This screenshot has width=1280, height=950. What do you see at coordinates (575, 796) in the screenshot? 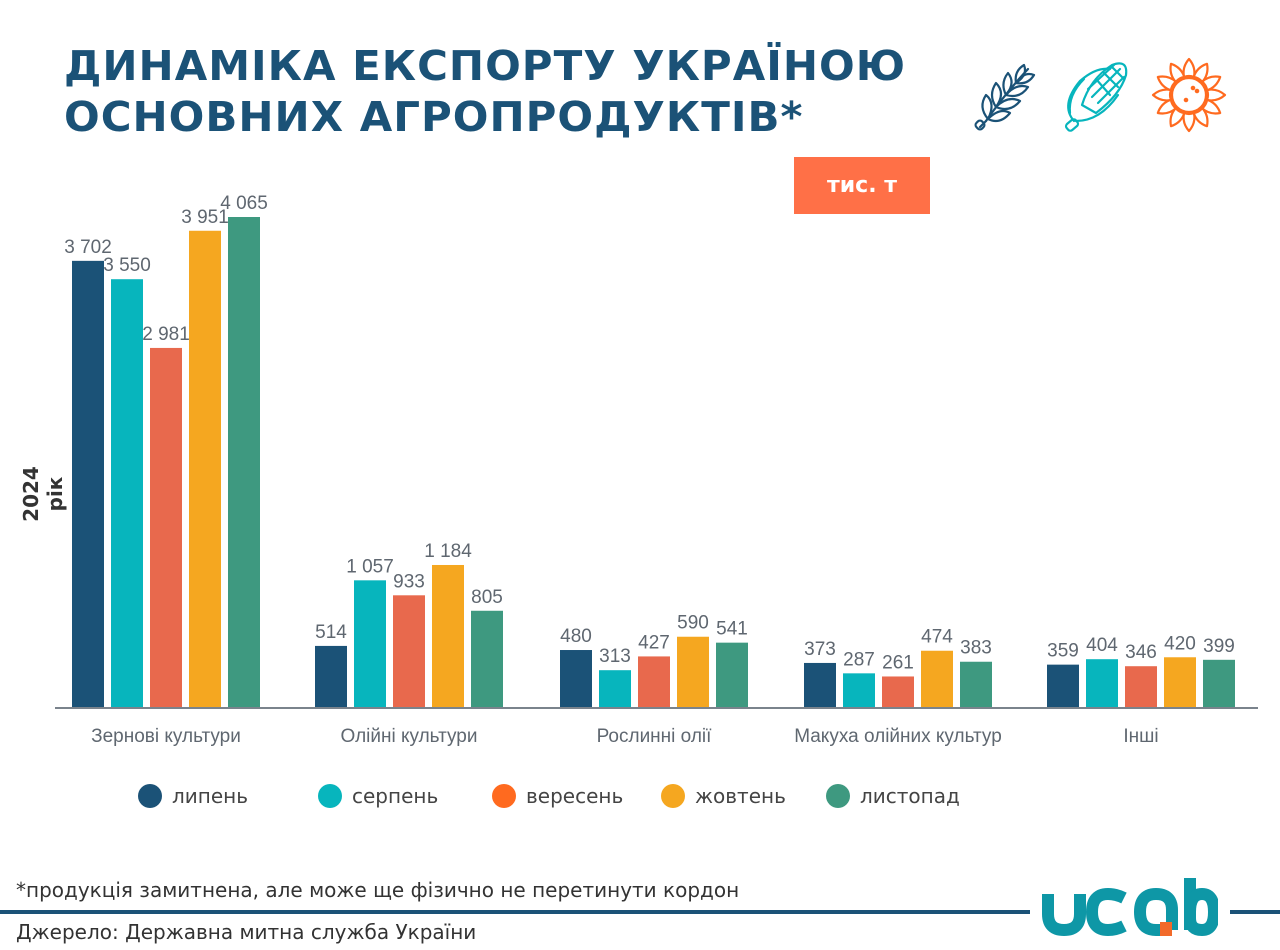
I see `legend-label: вересень` at bounding box center [575, 796].